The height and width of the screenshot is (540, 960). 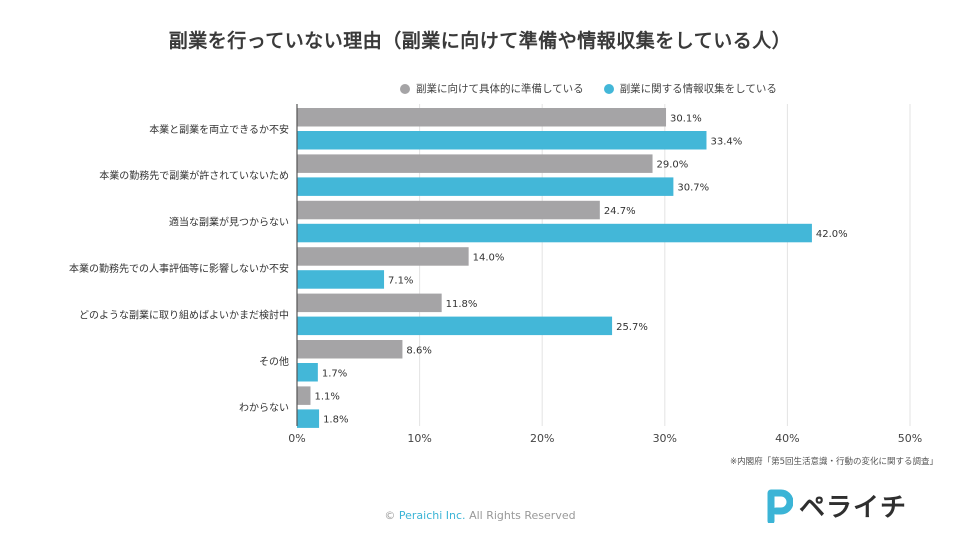 I want to click on legend-label-series1: 副業に向けて具体的に準備している, so click(x=500, y=89).